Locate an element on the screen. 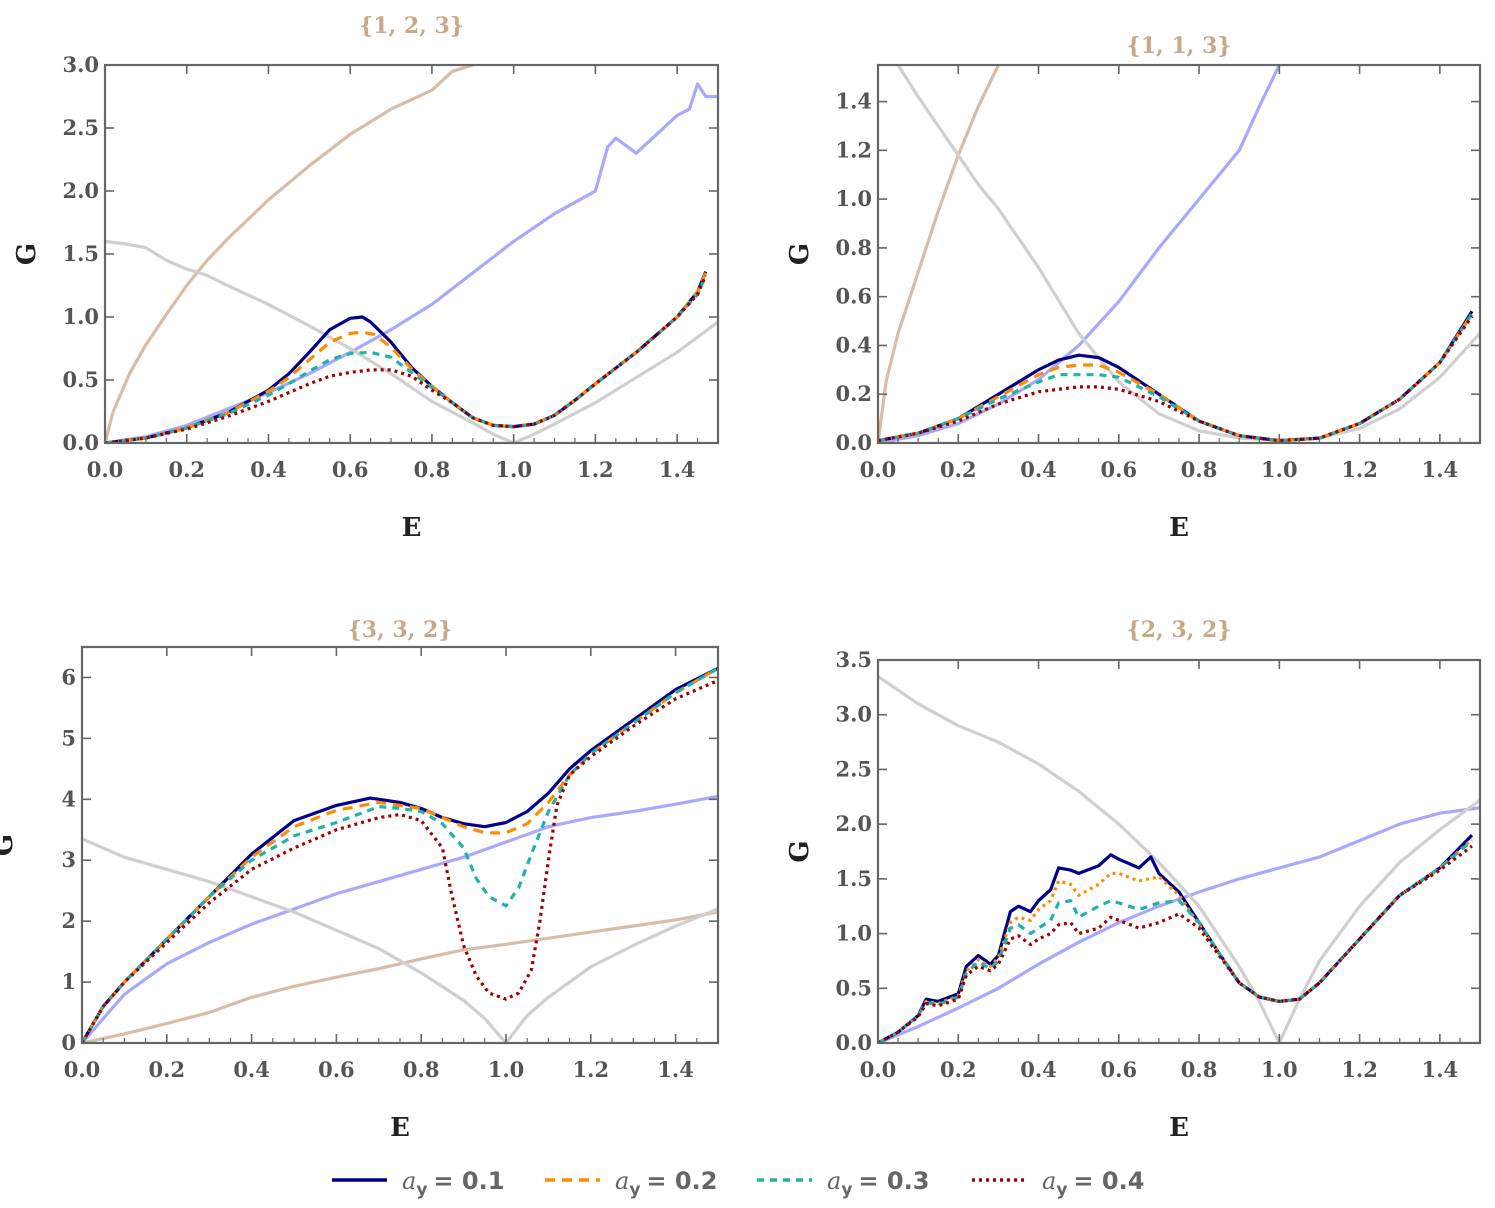 The image size is (1495, 1208). y-tick-label: 0.6 is located at coordinates (853, 296).